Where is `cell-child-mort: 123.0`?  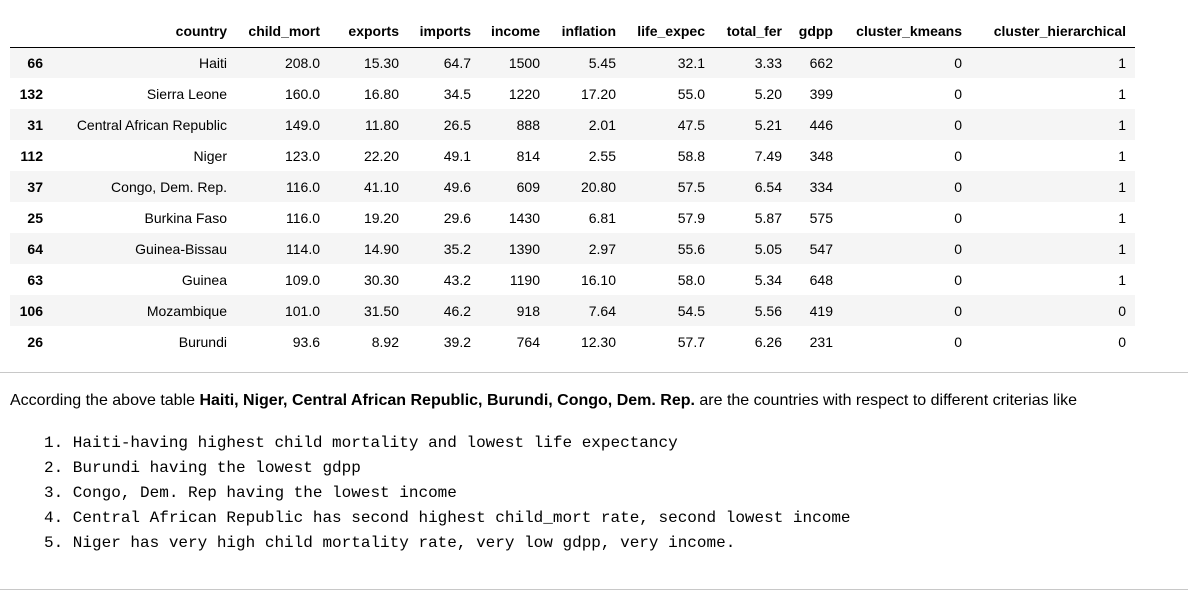 cell-child-mort: 123.0 is located at coordinates (302, 155).